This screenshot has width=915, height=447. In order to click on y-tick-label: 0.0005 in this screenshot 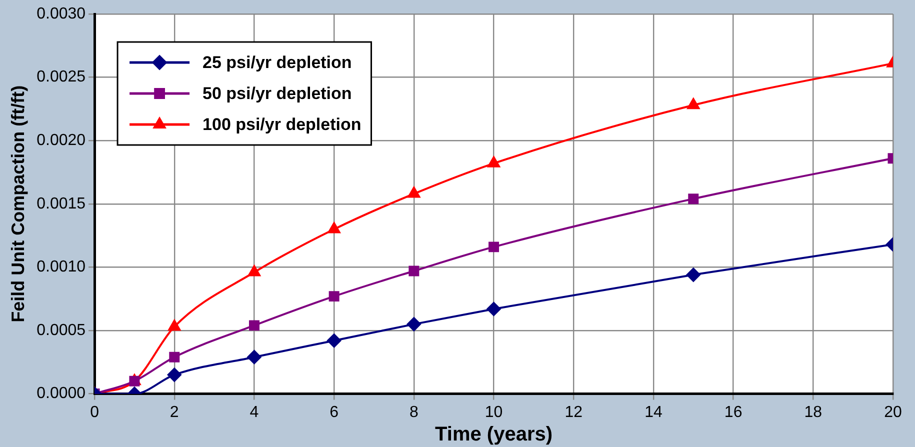, I will do `click(61, 330)`.